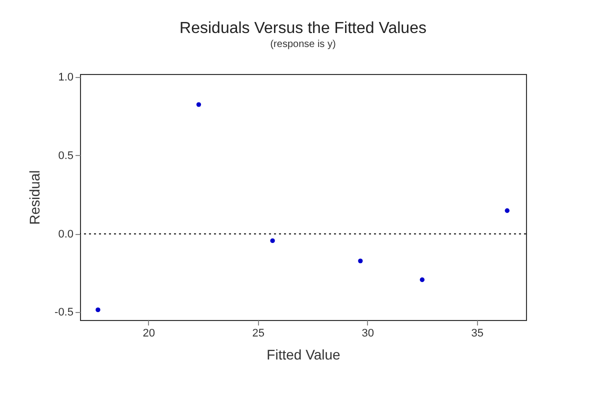  Describe the element at coordinates (66, 234) in the screenshot. I see `y-tick-label: 0.0` at that location.